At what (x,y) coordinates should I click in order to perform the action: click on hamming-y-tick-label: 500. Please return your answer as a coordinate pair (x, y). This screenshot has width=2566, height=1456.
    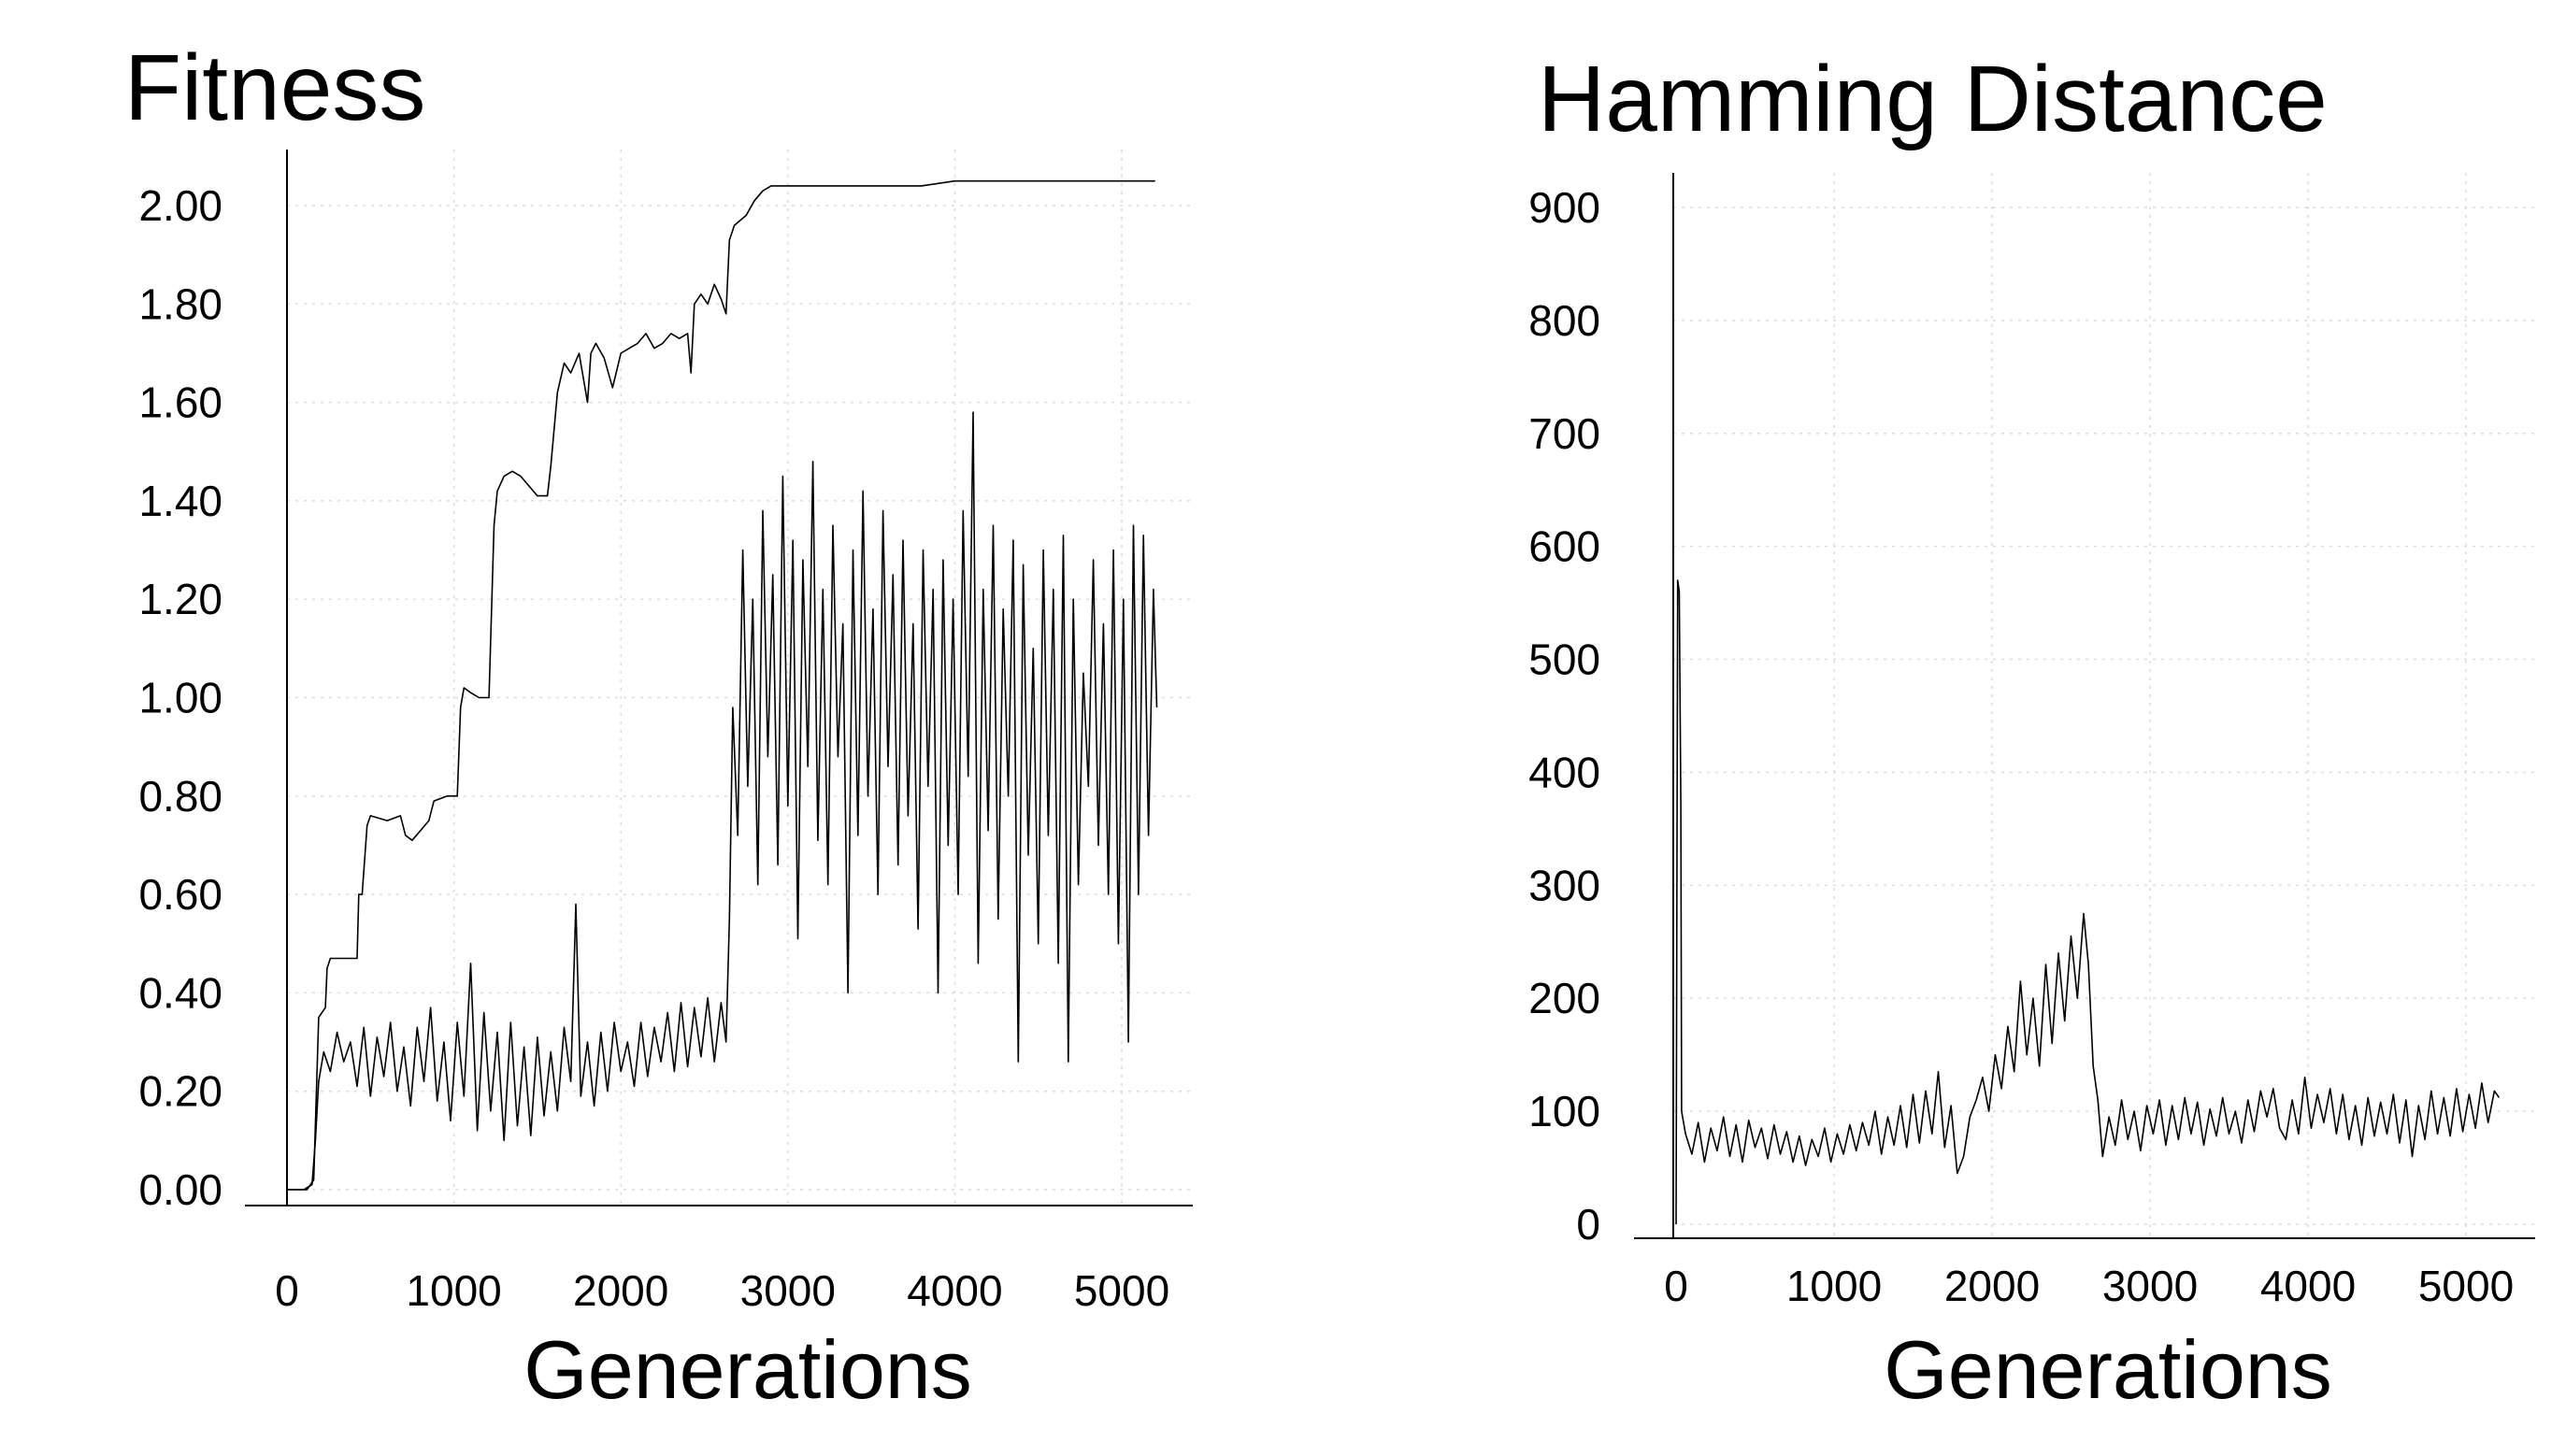
    Looking at the image, I should click on (1564, 659).